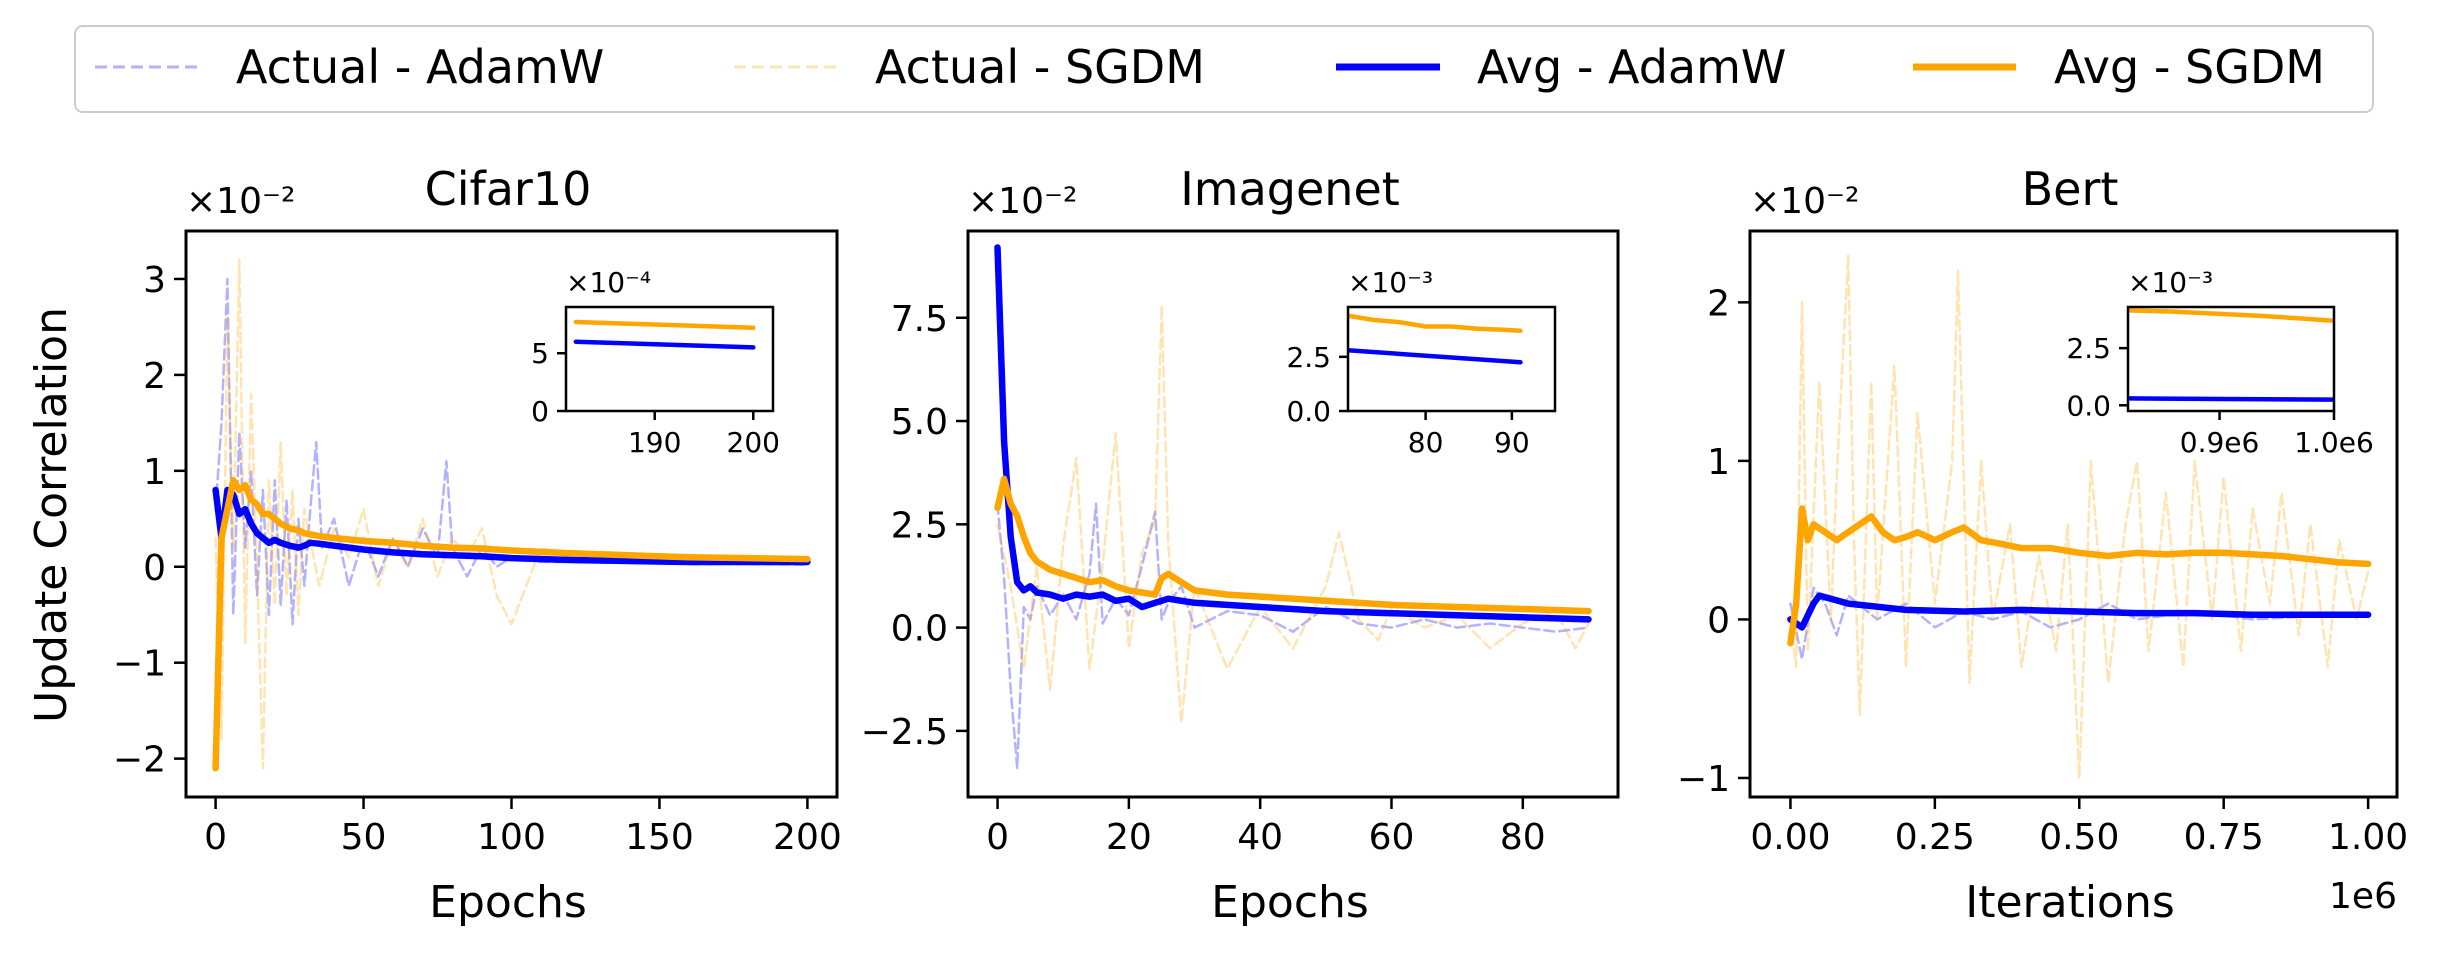 This screenshot has height=956, width=2438. Describe the element at coordinates (1293, 636) in the screenshot. I see `series-actual-adamw` at that location.